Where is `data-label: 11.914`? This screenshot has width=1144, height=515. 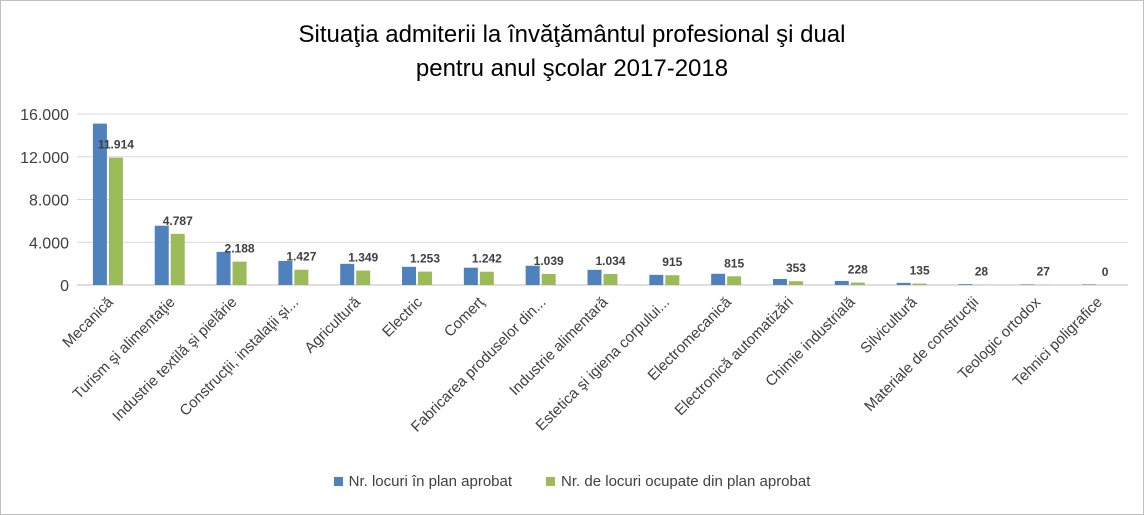
data-label: 11.914 is located at coordinates (116, 145).